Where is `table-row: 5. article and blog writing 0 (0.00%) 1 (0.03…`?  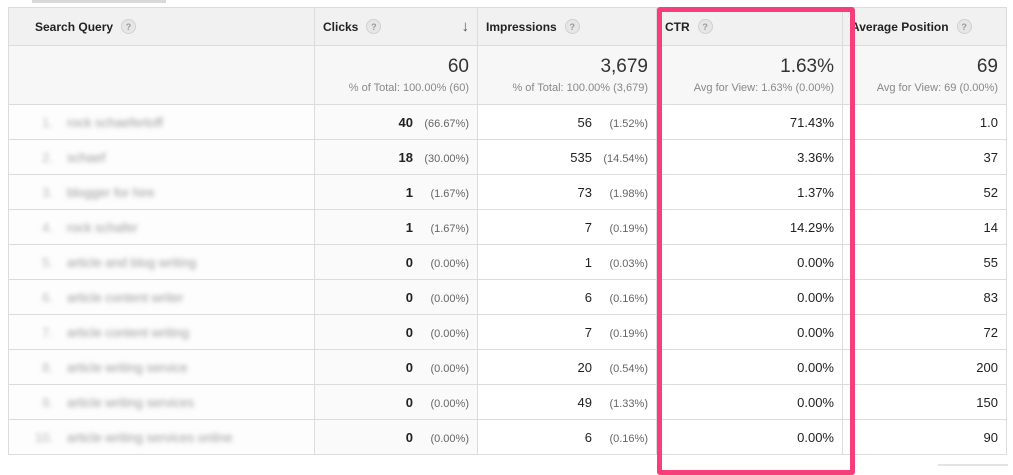
table-row: 5. article and blog writing 0 (0.00%) 1 (0.03… is located at coordinates (507, 262).